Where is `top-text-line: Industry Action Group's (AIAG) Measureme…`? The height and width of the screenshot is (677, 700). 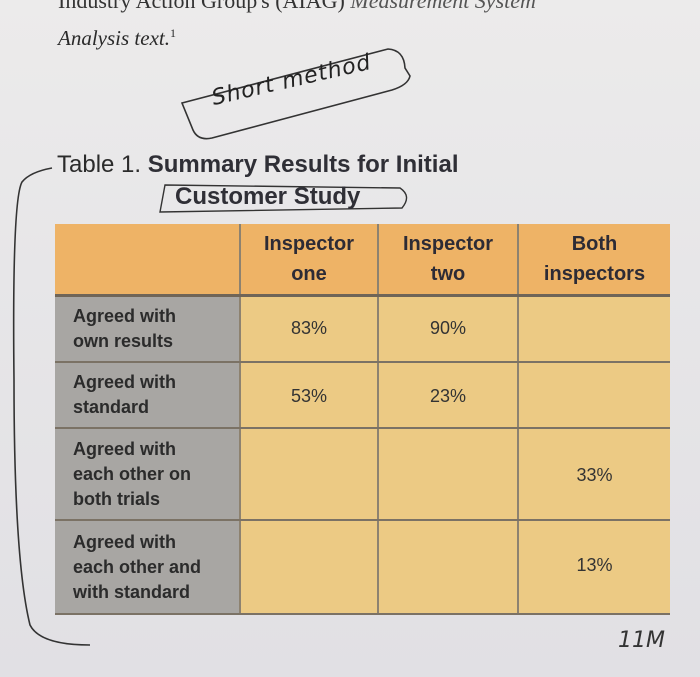
top-text-line: Industry Action Group's (AIAG) Measureme… is located at coordinates (297, 7).